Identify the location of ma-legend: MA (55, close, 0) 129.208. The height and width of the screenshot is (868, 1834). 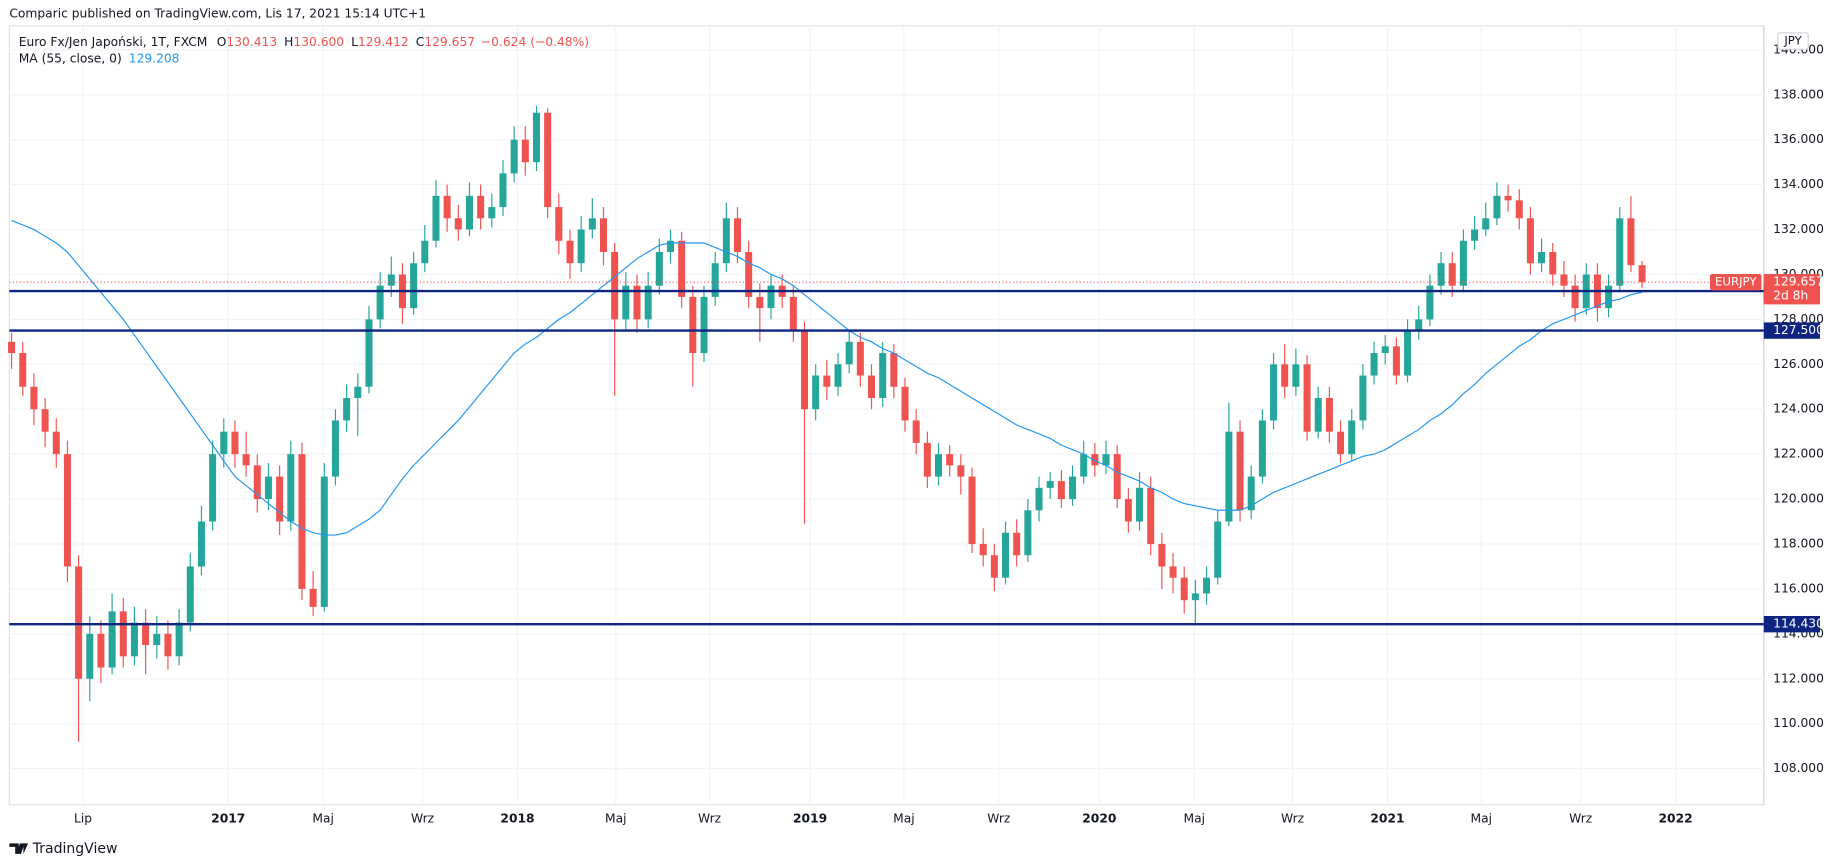
(99, 58).